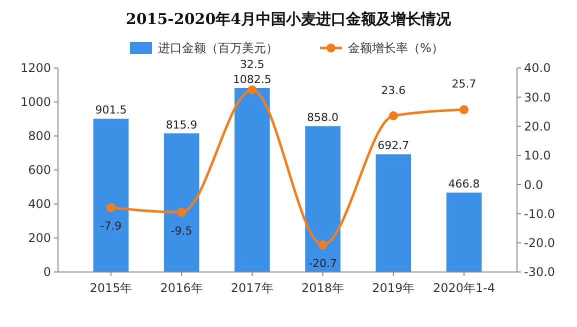  I want to click on y2-tick-label: -20.0, so click(540, 243).